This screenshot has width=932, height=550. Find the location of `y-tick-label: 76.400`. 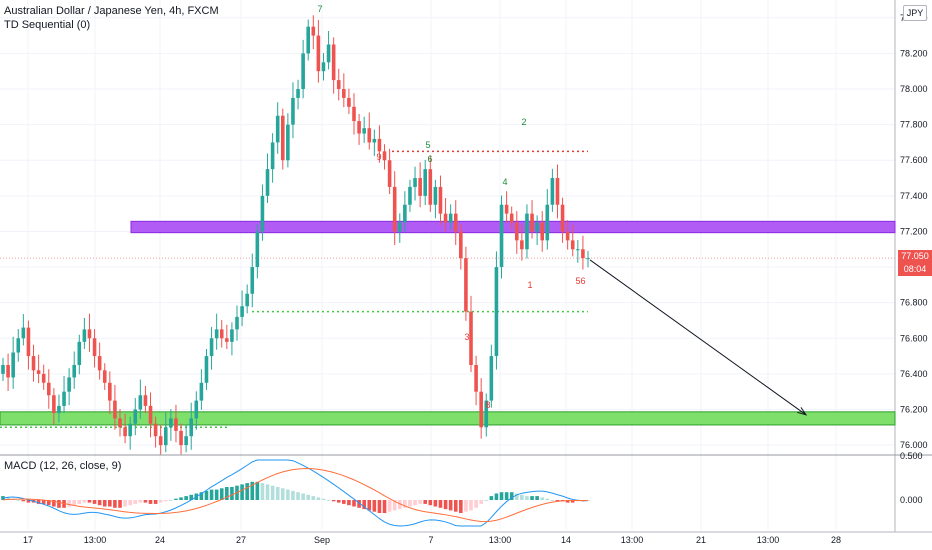

y-tick-label: 76.400 is located at coordinates (914, 374).